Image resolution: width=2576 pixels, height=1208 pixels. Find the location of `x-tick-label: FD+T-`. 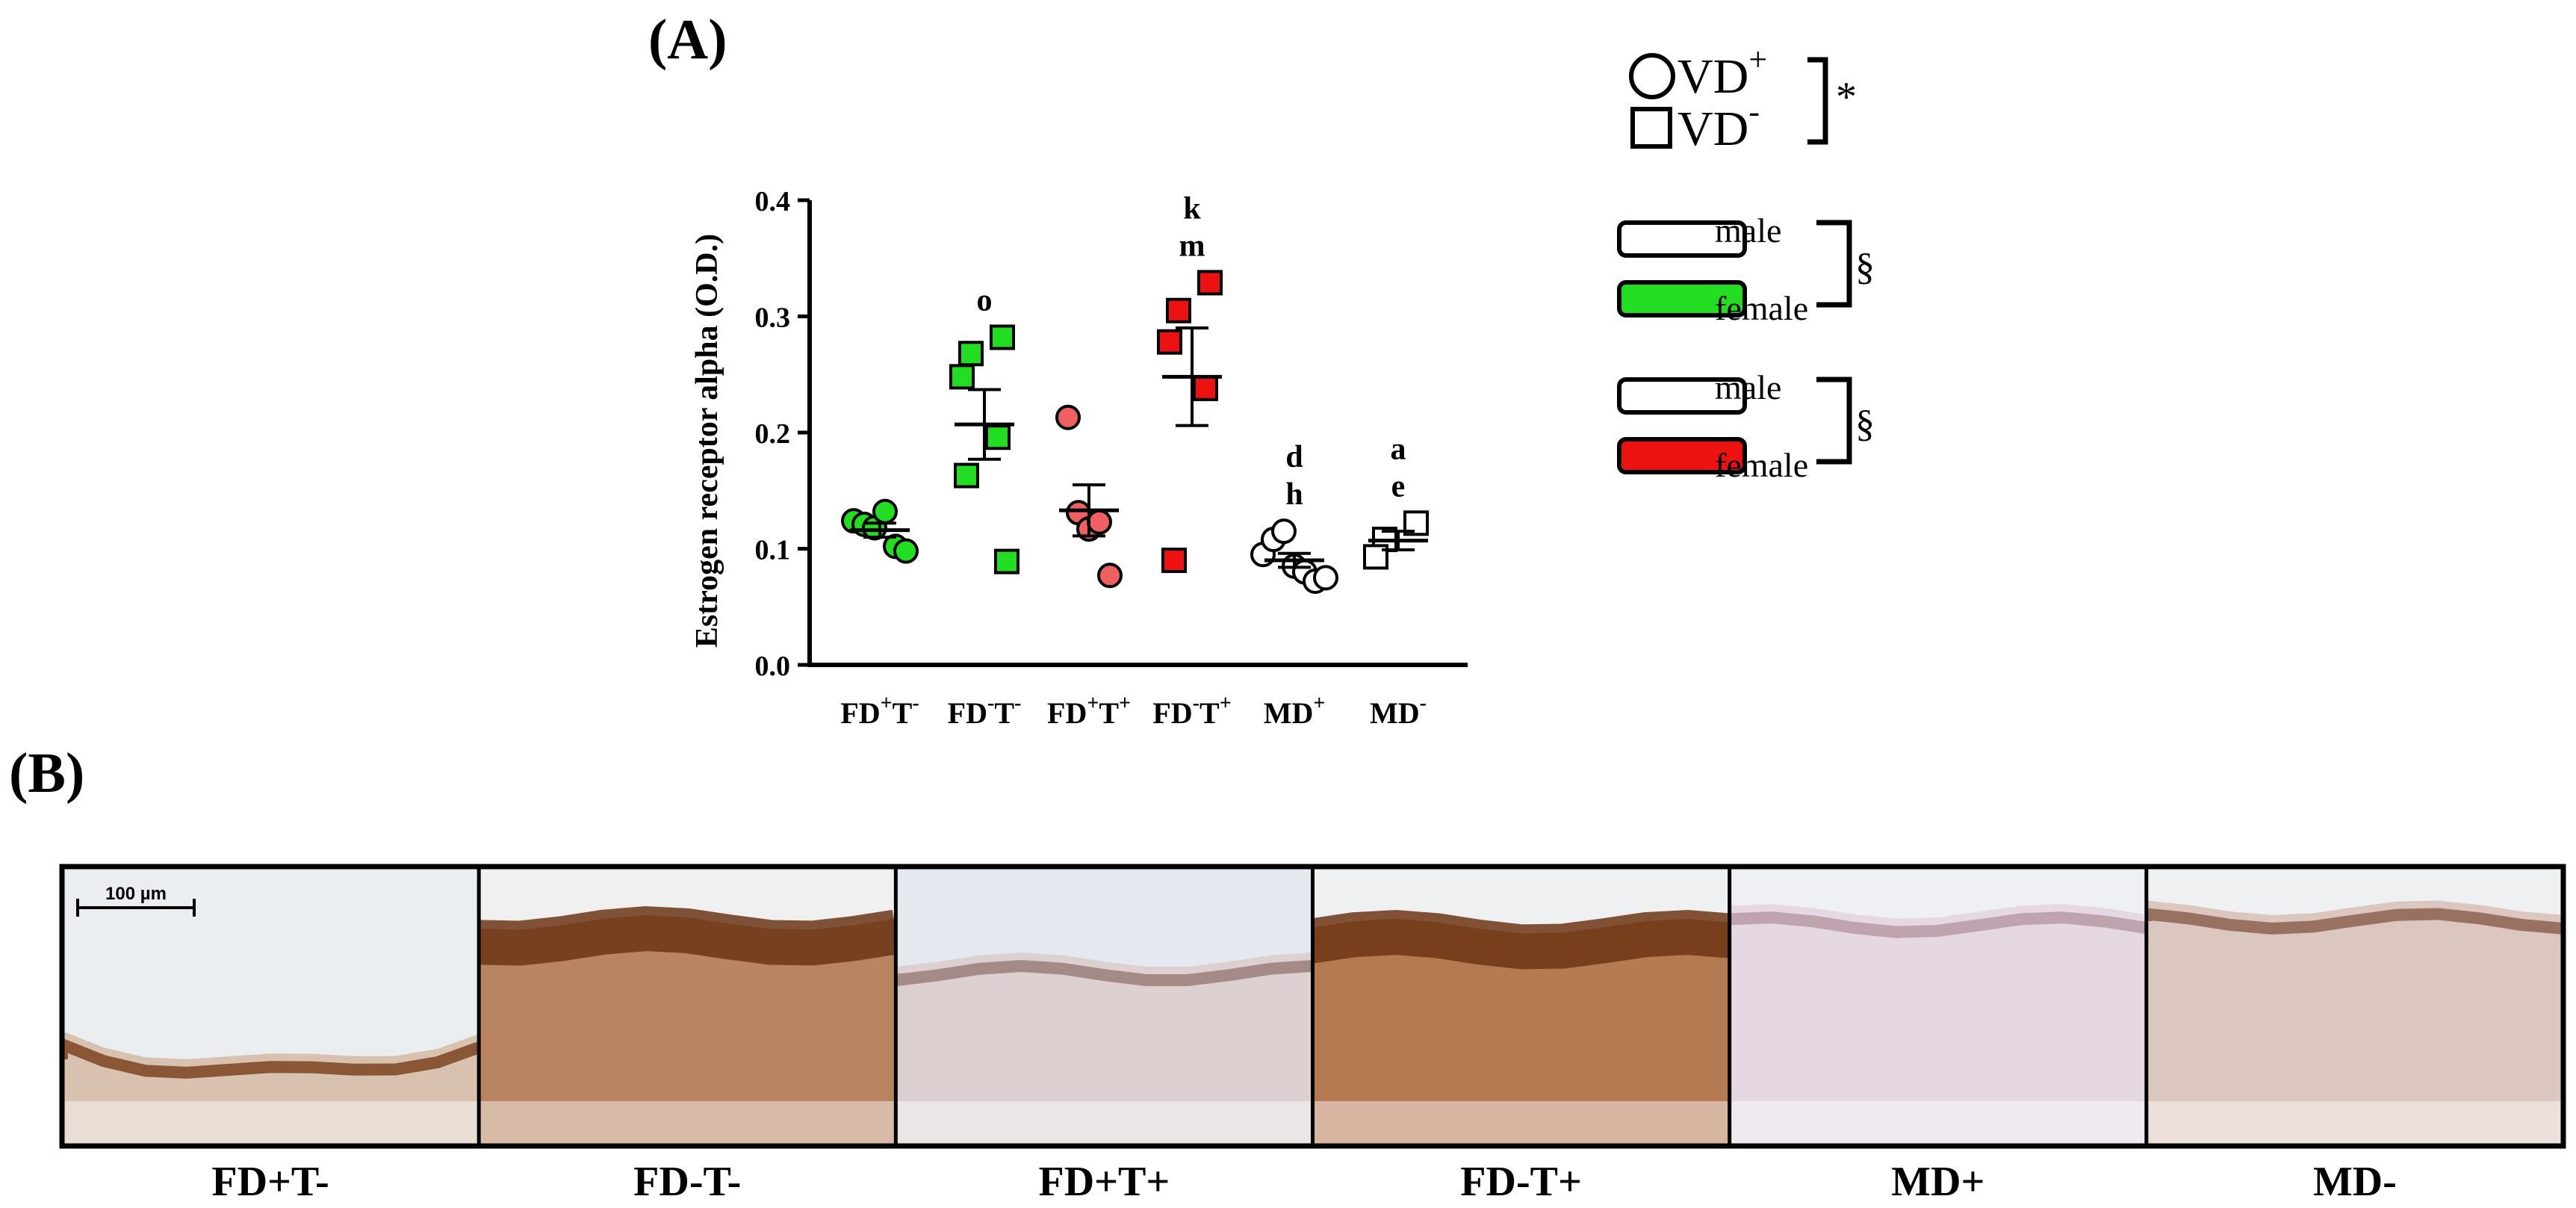

x-tick-label: FD+T- is located at coordinates (880, 711).